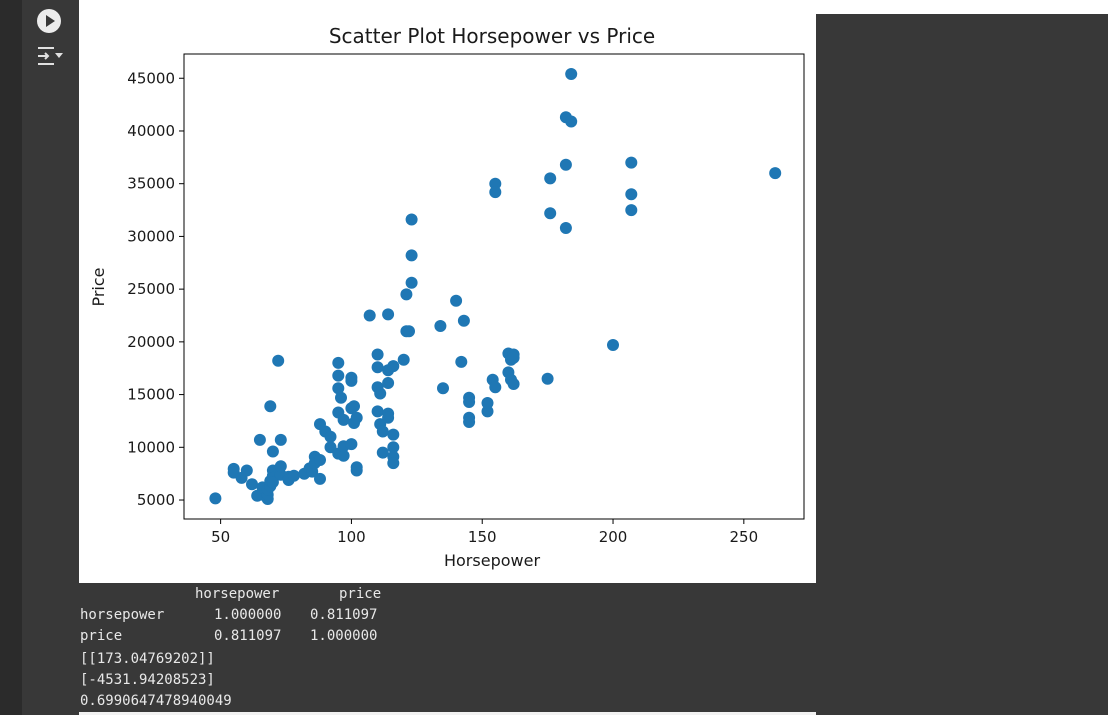 This screenshot has height=715, width=1108. Describe the element at coordinates (122, 615) in the screenshot. I see `corr-row-label: horsepower` at that location.